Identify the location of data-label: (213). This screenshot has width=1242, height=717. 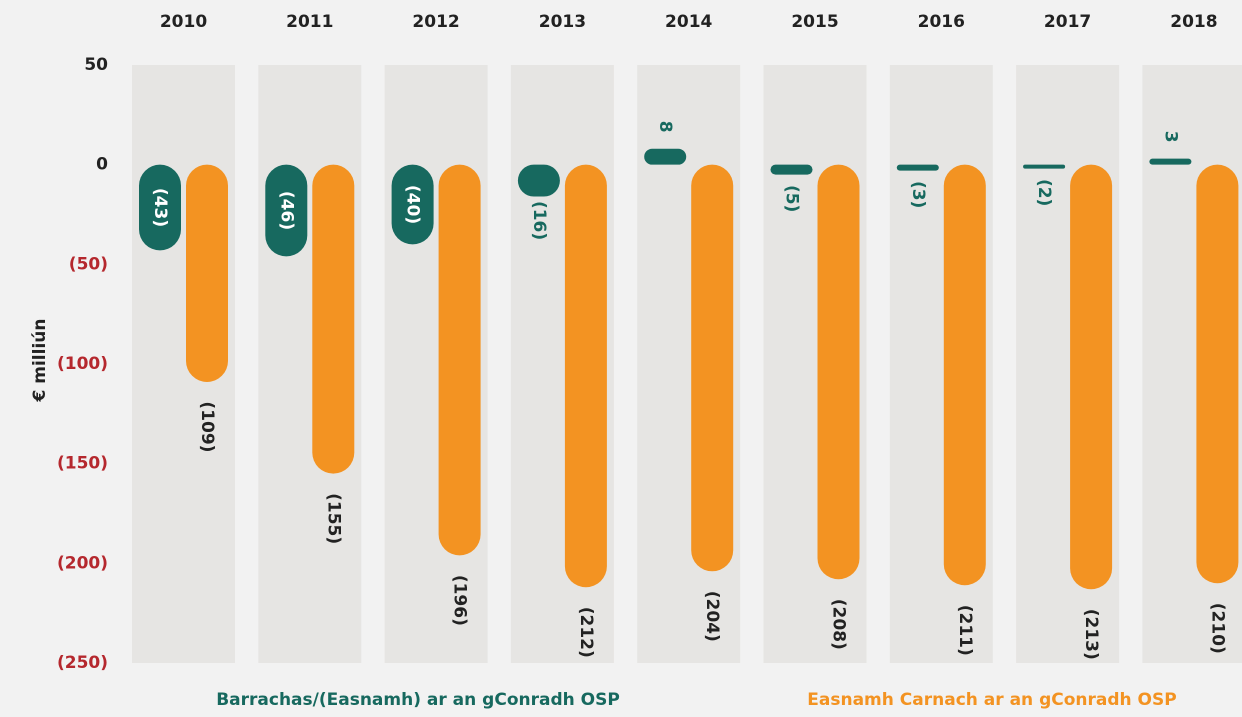
(1091, 634).